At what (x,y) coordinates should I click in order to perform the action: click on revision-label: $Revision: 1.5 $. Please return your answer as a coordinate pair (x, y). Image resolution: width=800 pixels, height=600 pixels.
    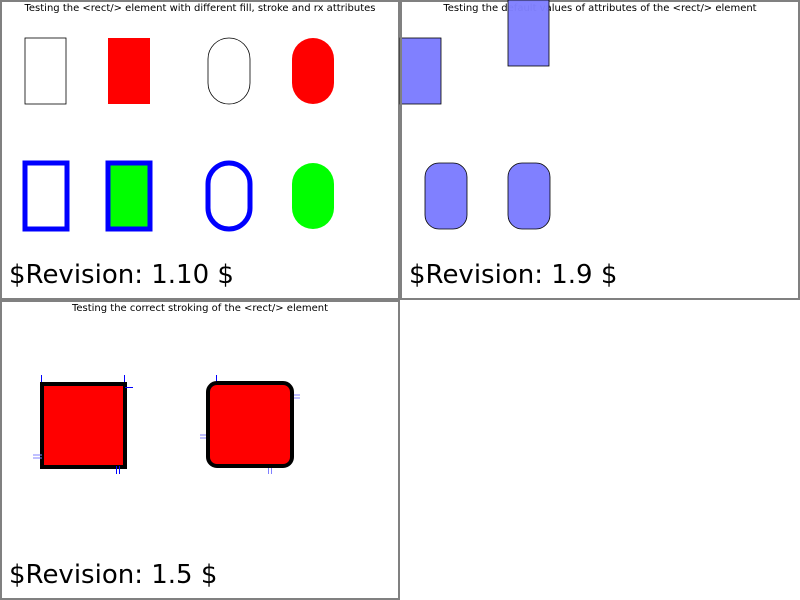
    Looking at the image, I should click on (113, 575).